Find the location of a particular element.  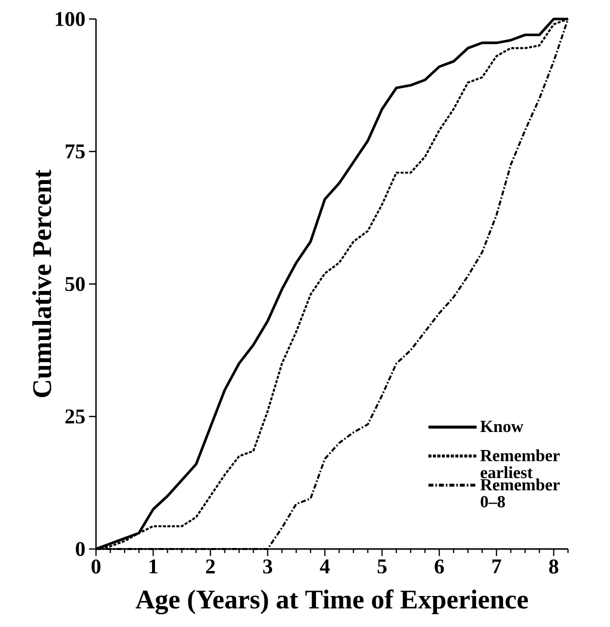

y-tick-label: 100 is located at coordinates (70, 19).